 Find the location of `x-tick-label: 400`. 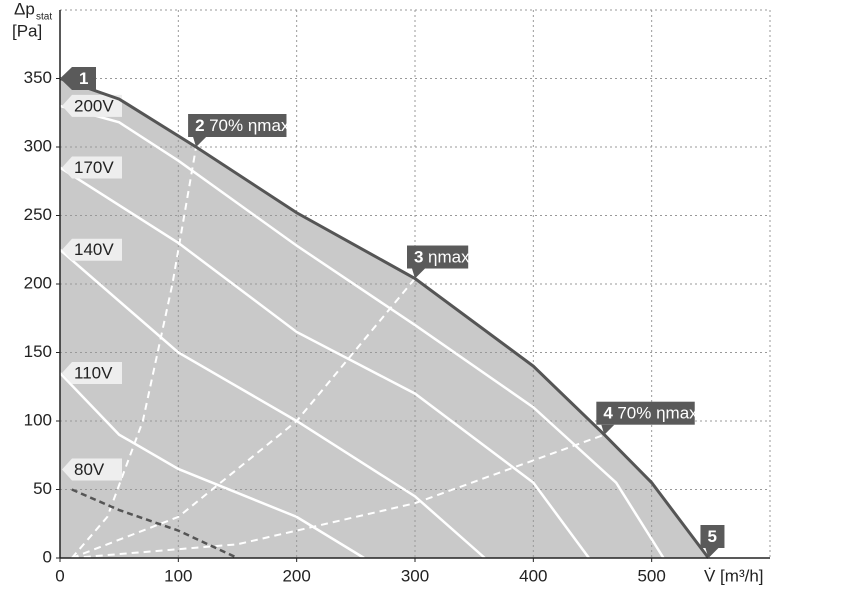

x-tick-label: 400 is located at coordinates (533, 575).